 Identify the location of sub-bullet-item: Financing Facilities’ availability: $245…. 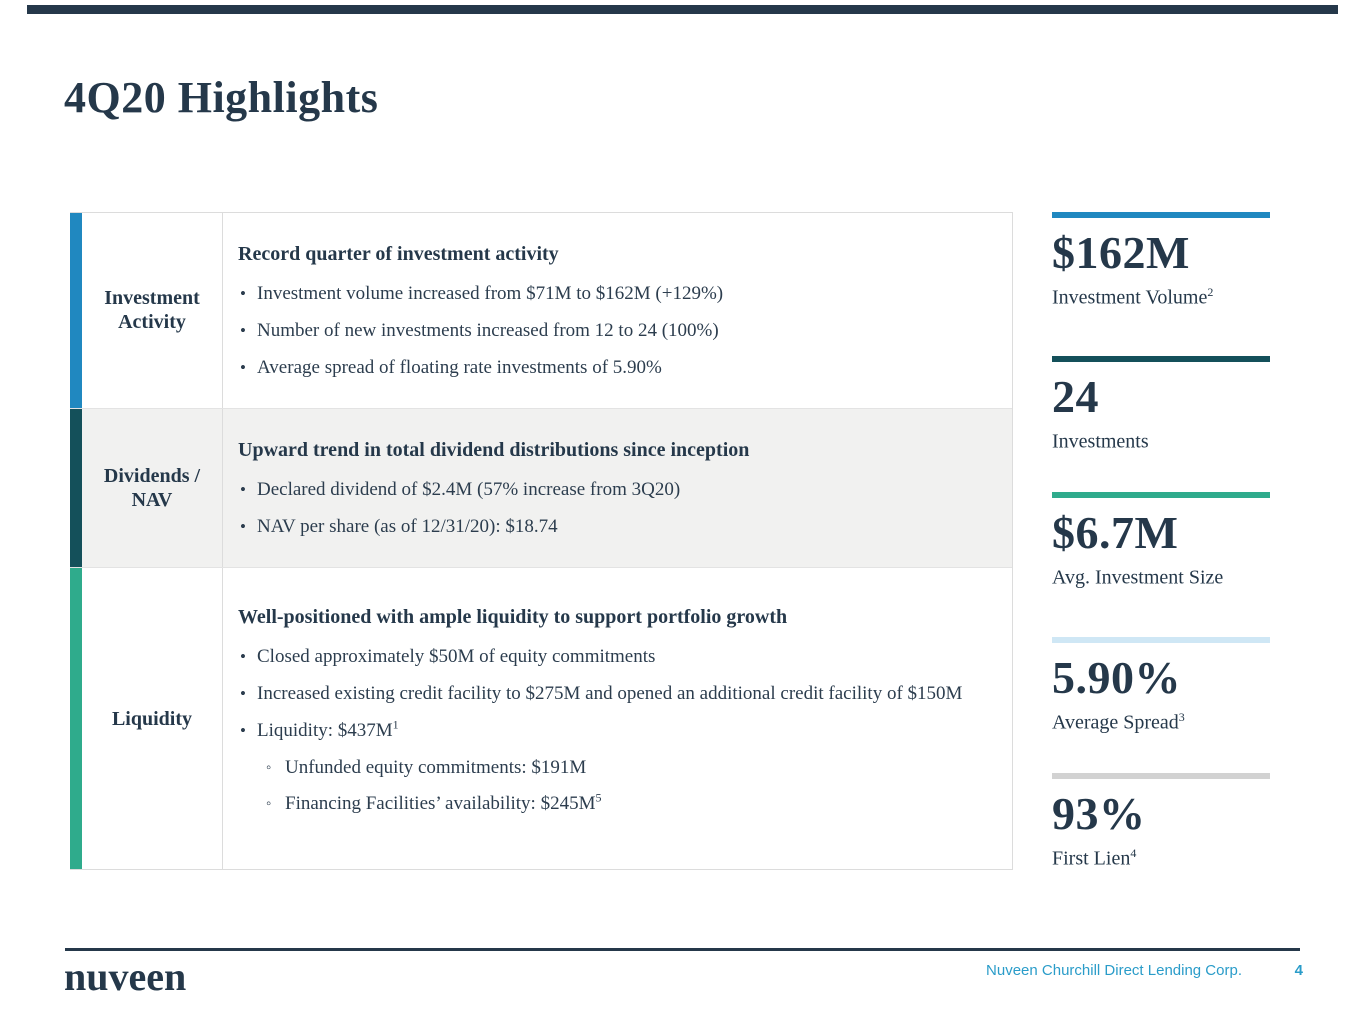
(615, 804).